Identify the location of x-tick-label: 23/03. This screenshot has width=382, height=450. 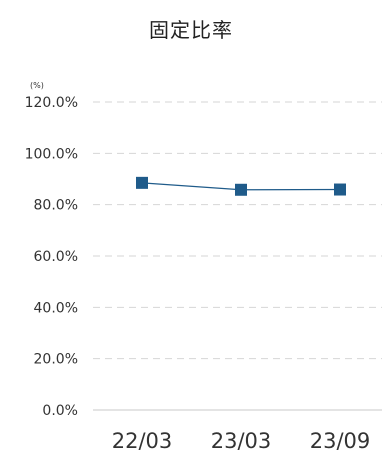
(241, 439).